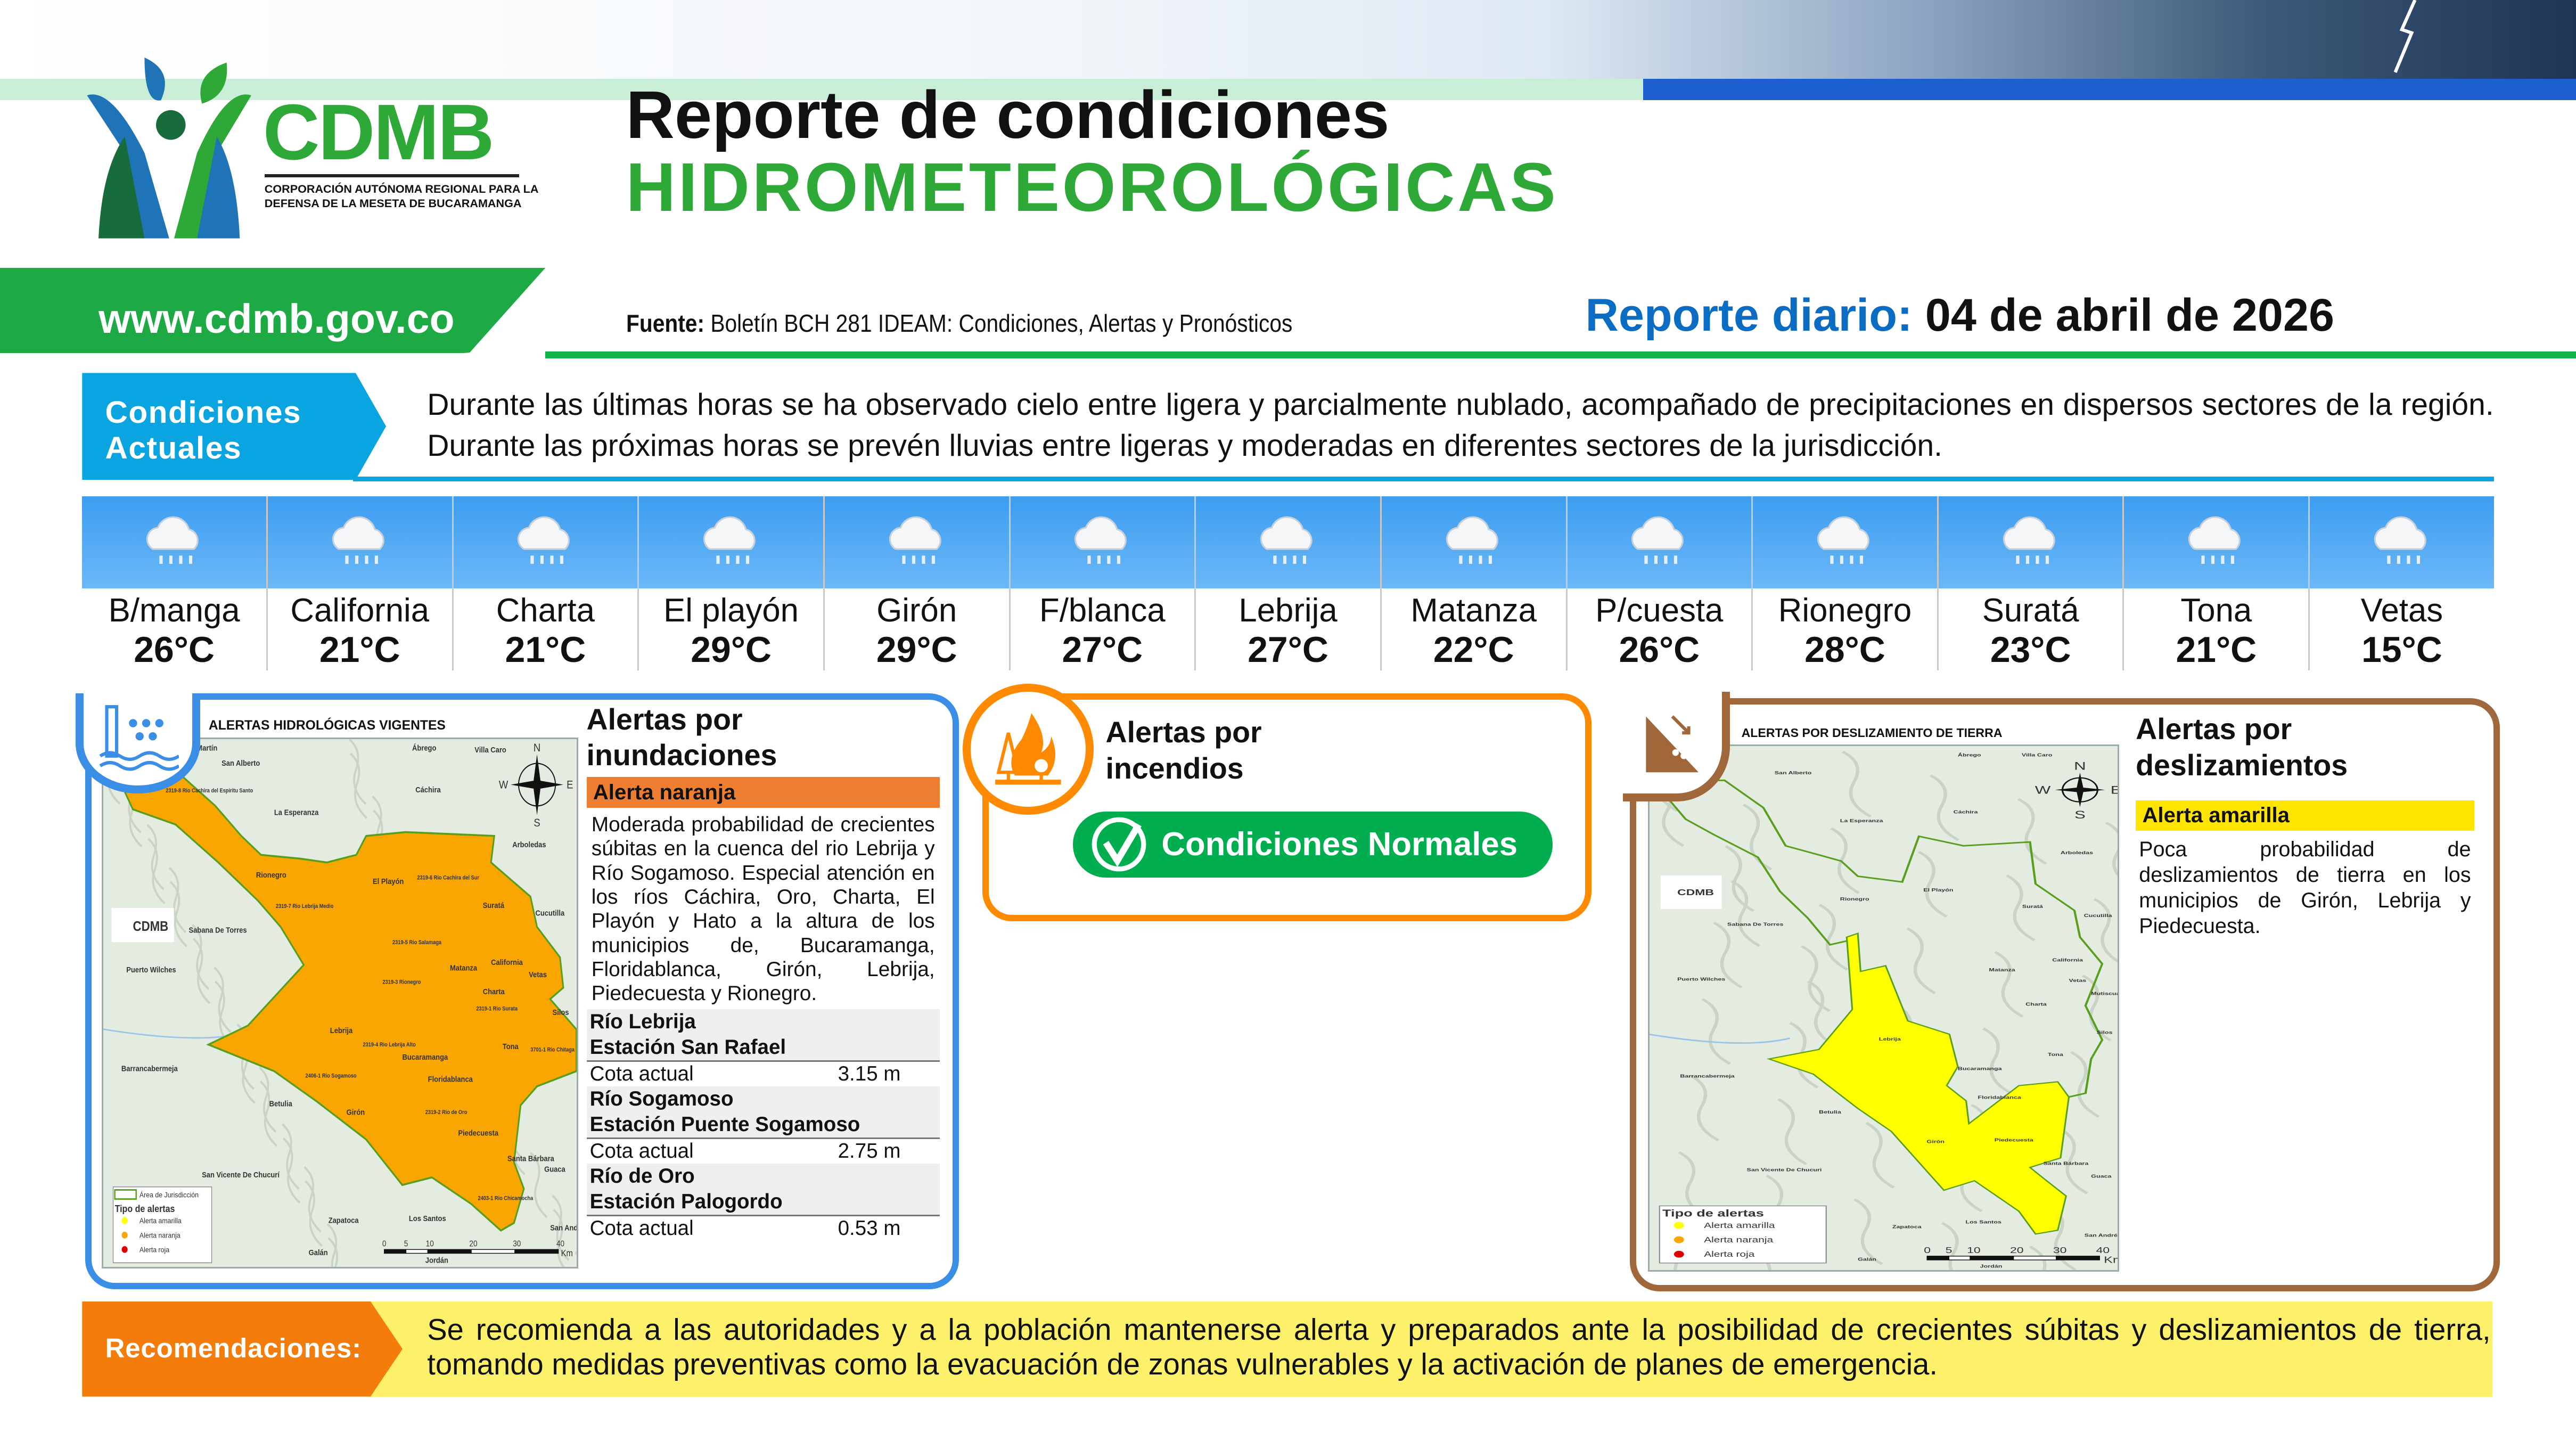 Image resolution: width=2576 pixels, height=1449 pixels. Describe the element at coordinates (2097, 915) in the screenshot. I see `map-town-label: Cucutilla` at that location.